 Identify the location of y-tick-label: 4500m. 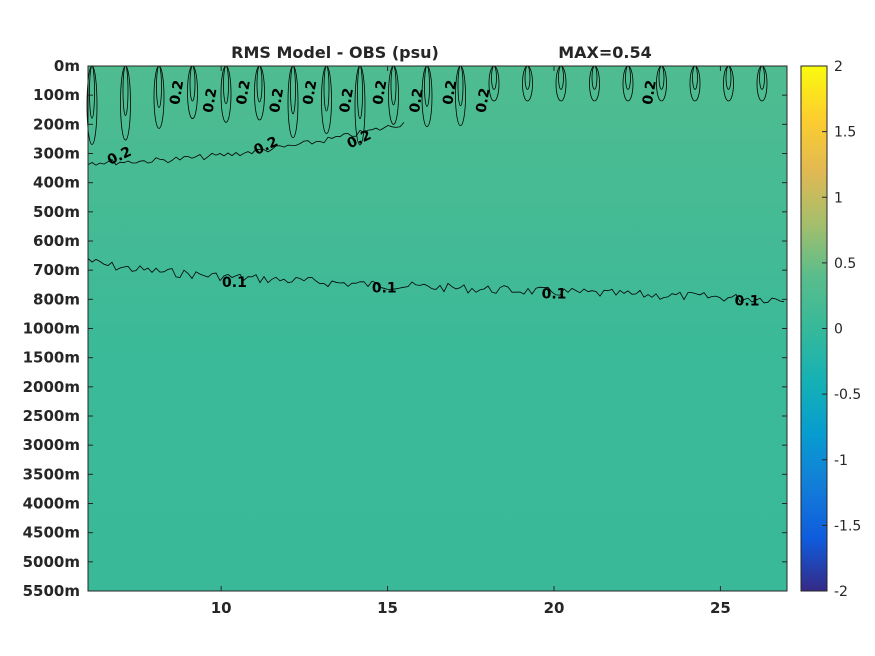
(51, 533).